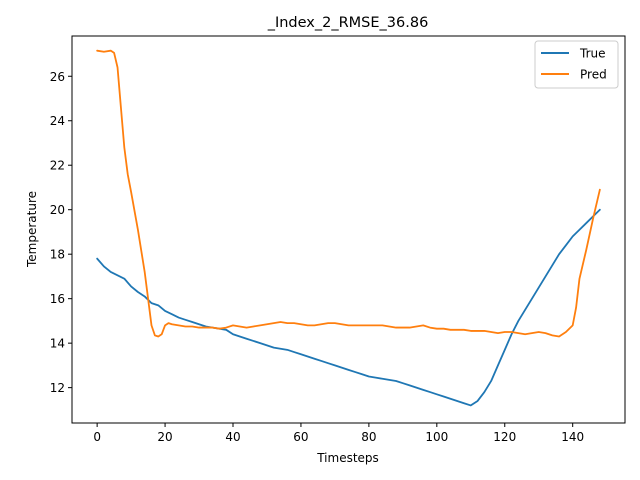 This screenshot has height=480, width=640. Describe the element at coordinates (368, 437) in the screenshot. I see `x-tick-label: 80` at that location.